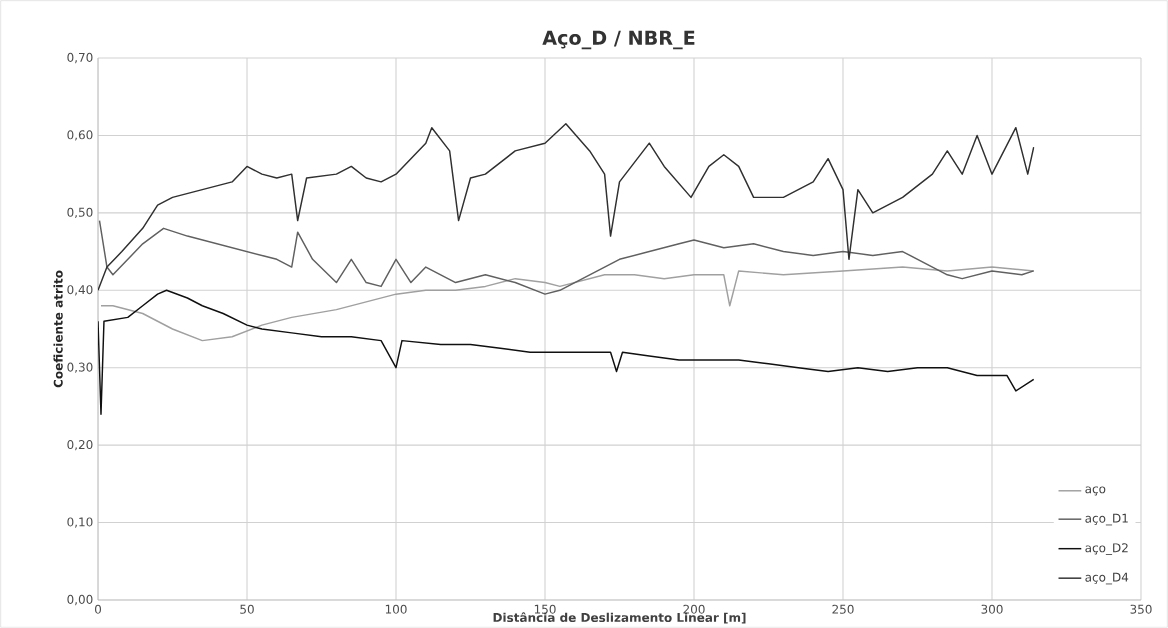 The width and height of the screenshot is (1168, 628). I want to click on x-tick-label: 0, so click(98, 609).